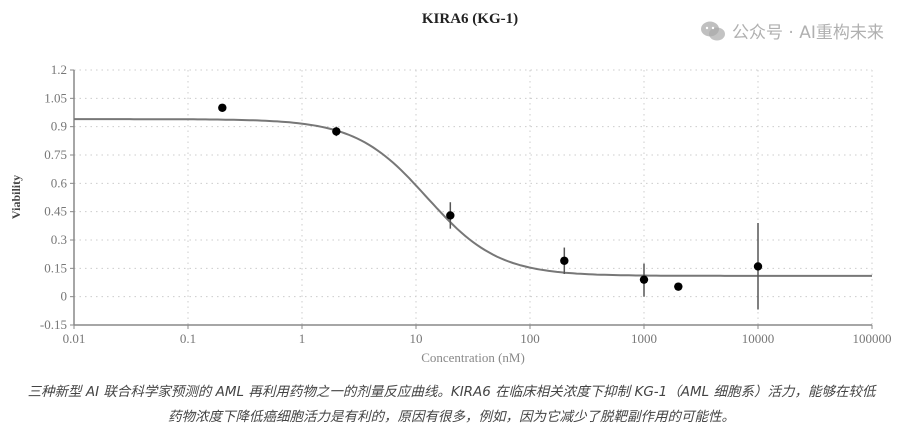 The image size is (903, 437). Describe the element at coordinates (59, 126) in the screenshot. I see `y-tick-label: 0.9` at that location.